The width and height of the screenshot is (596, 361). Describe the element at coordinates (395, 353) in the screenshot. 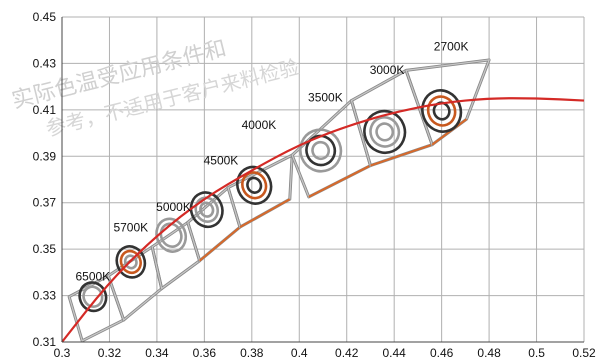

I see `x-tick-label: 0.44` at that location.